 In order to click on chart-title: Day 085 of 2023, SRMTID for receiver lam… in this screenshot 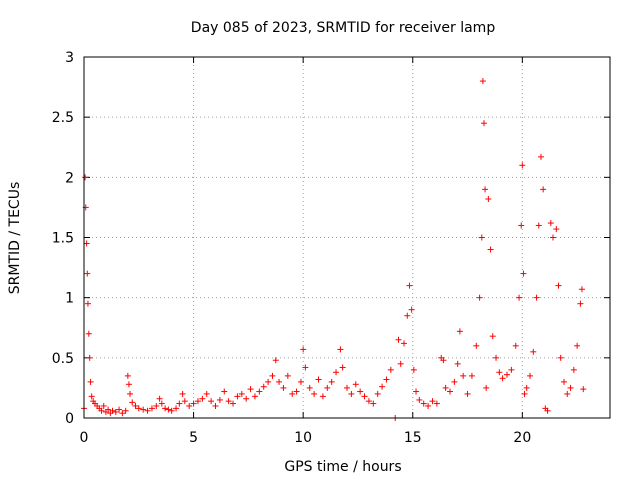, I will do `click(343, 28)`.